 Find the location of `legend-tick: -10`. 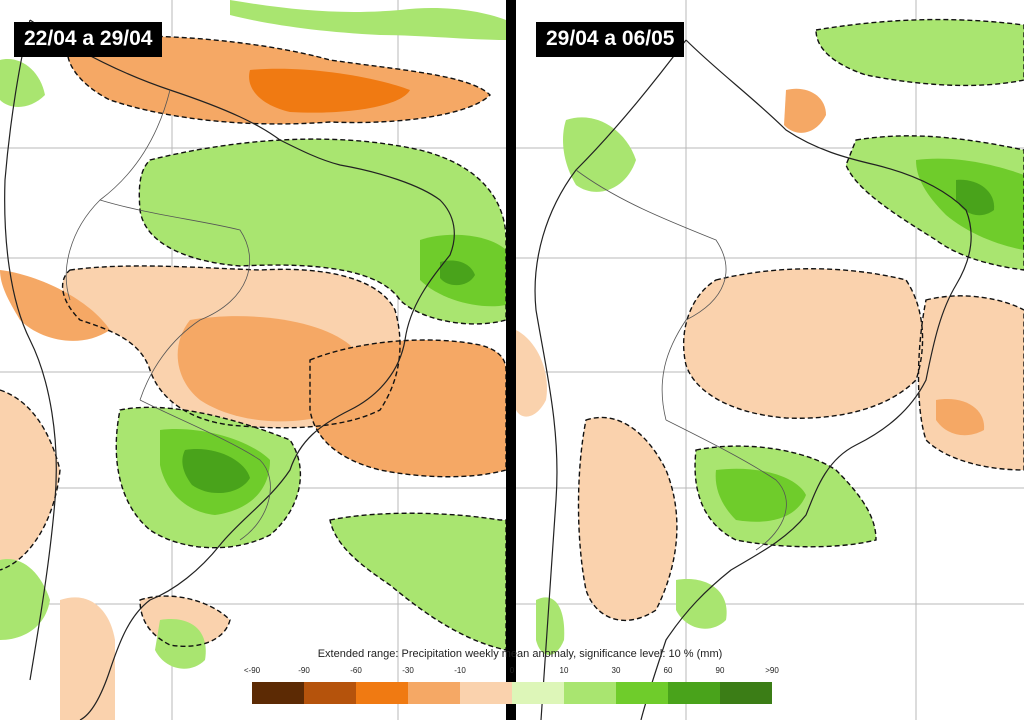

legend-tick: -10 is located at coordinates (460, 670).